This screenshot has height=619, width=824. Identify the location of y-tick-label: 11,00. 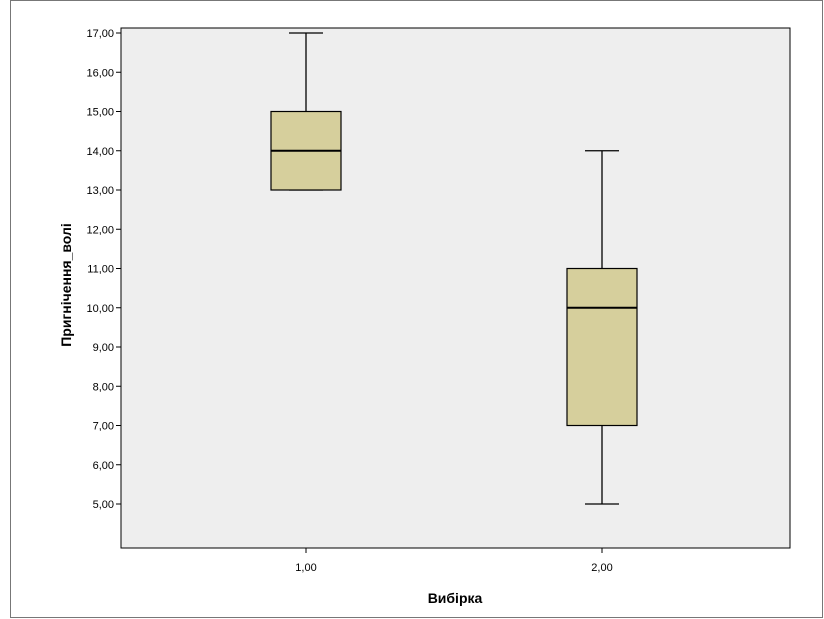
(100, 270).